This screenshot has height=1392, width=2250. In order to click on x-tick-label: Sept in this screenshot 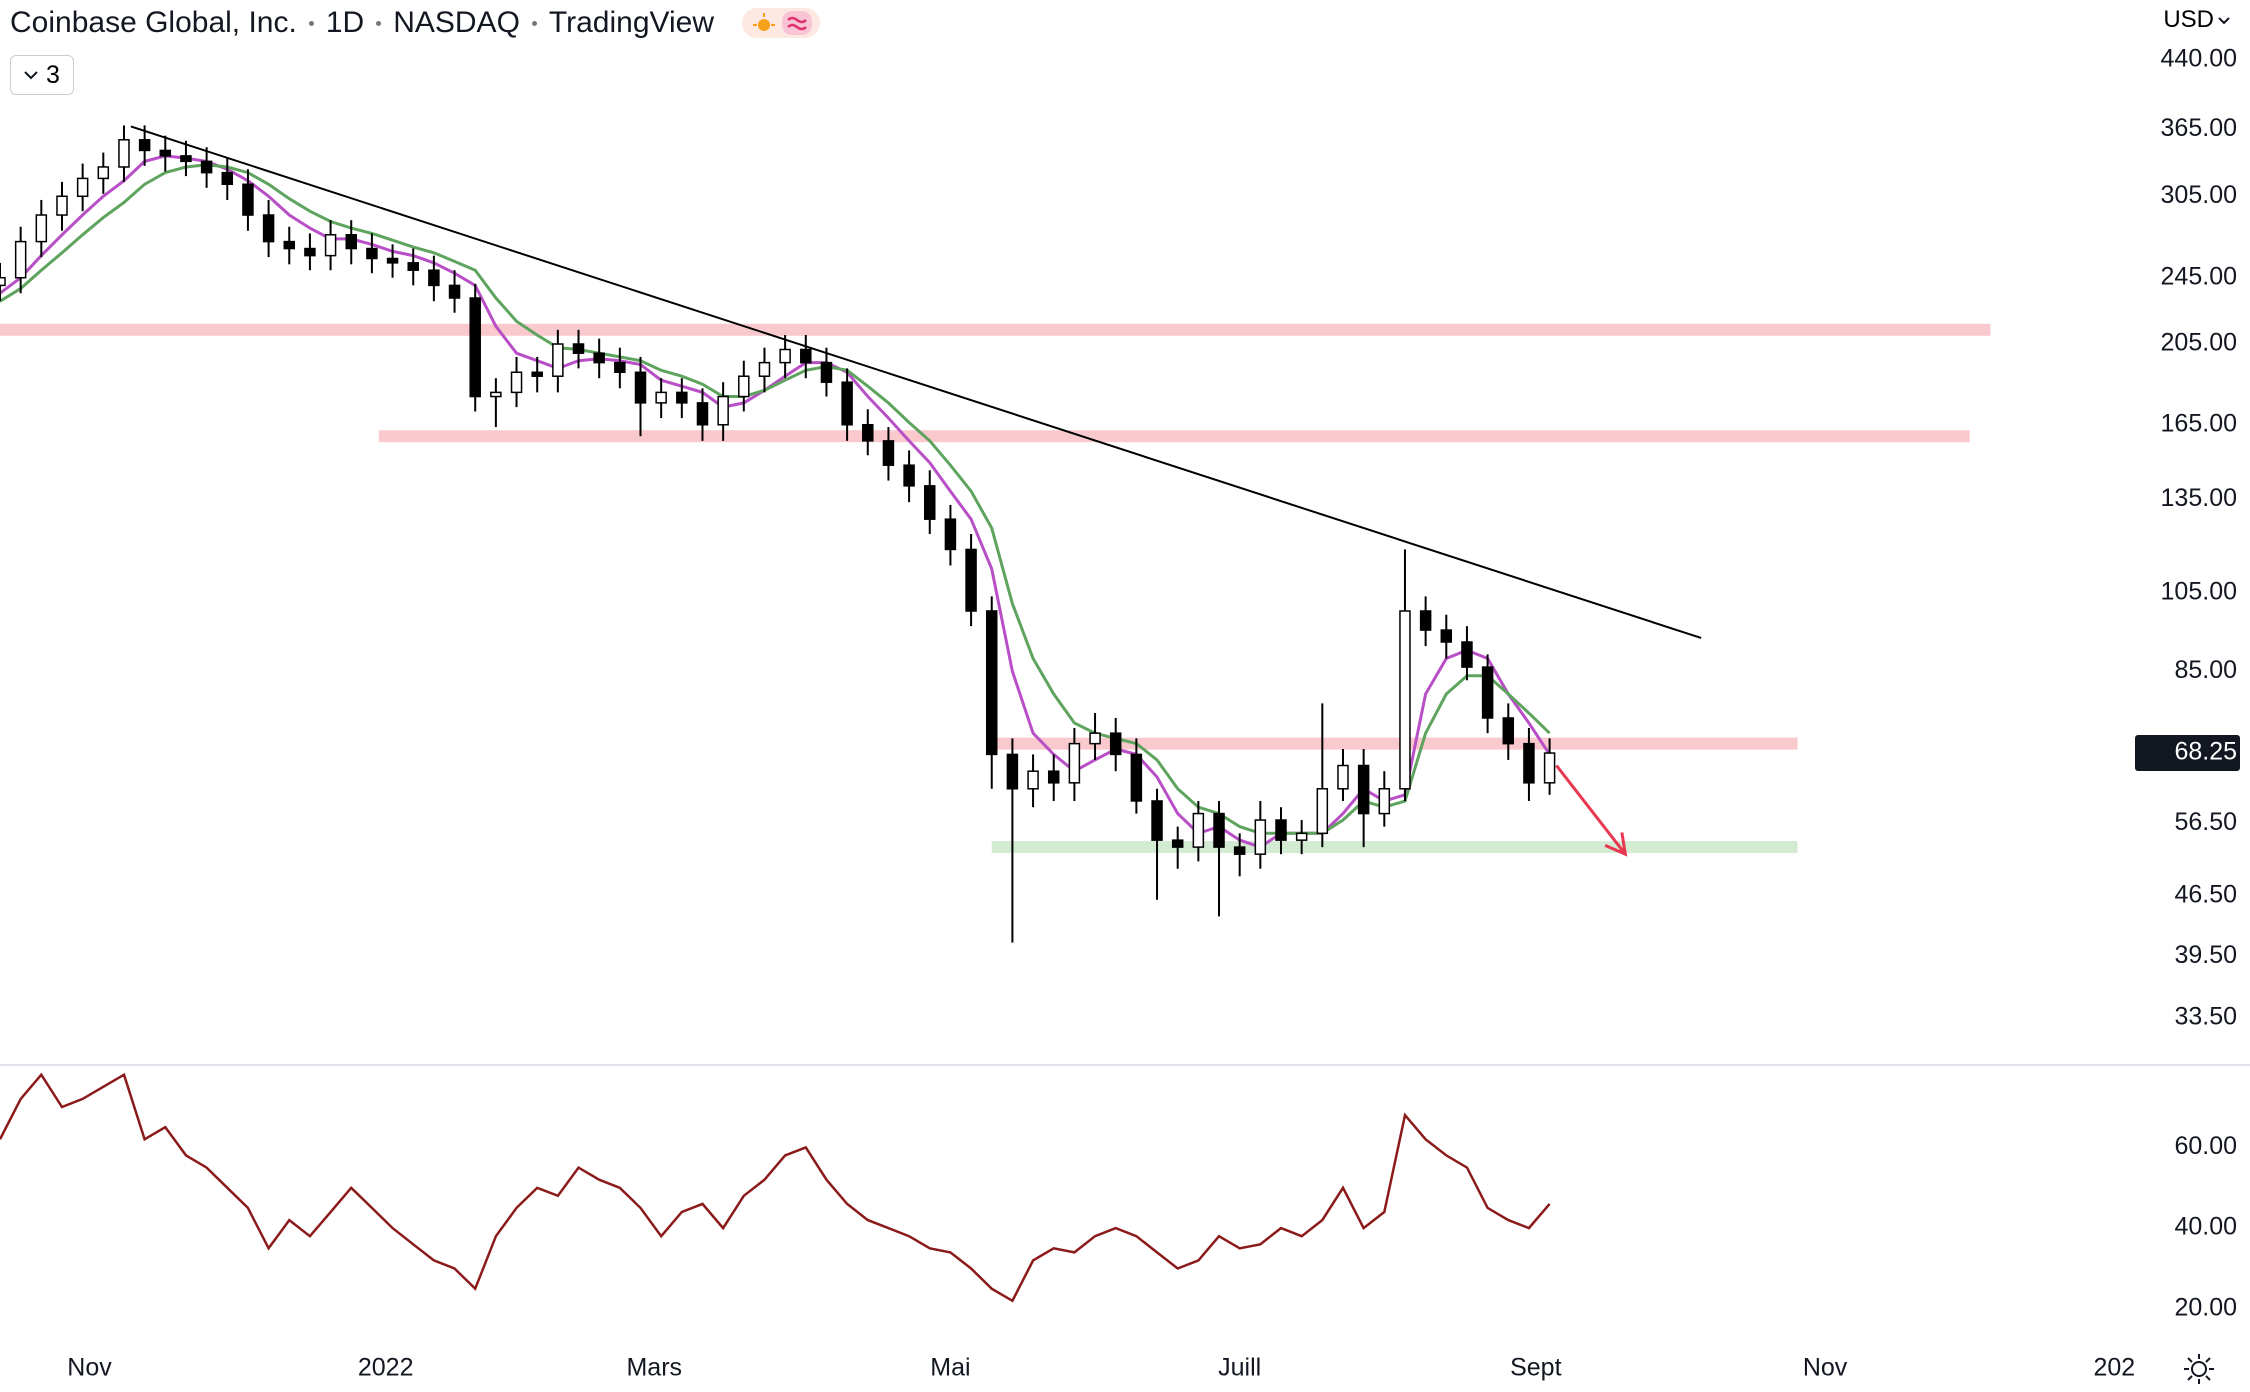, I will do `click(1535, 1368)`.